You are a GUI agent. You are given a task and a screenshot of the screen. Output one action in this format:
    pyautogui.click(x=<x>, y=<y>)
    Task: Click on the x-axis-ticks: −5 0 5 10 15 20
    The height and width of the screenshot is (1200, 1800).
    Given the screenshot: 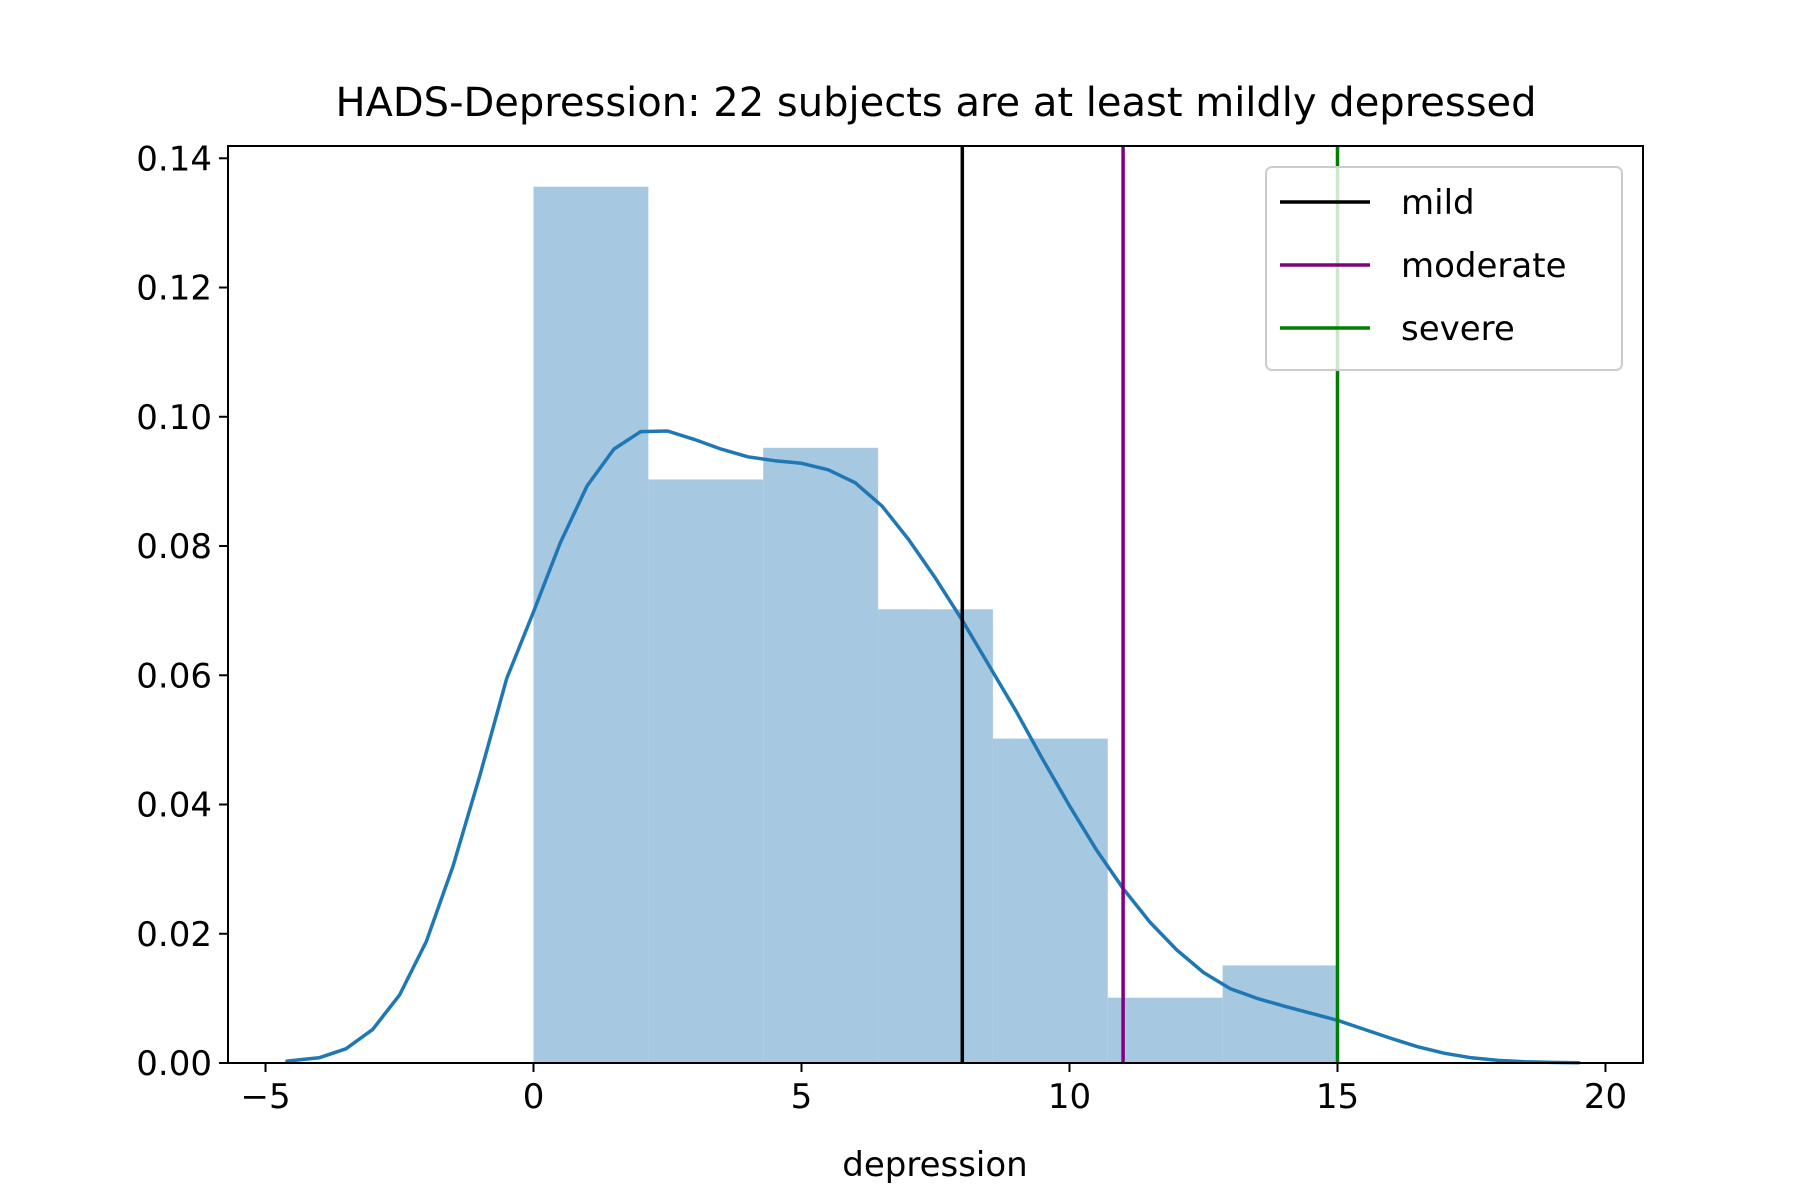 What is the action you would take?
    pyautogui.click(x=933, y=1090)
    